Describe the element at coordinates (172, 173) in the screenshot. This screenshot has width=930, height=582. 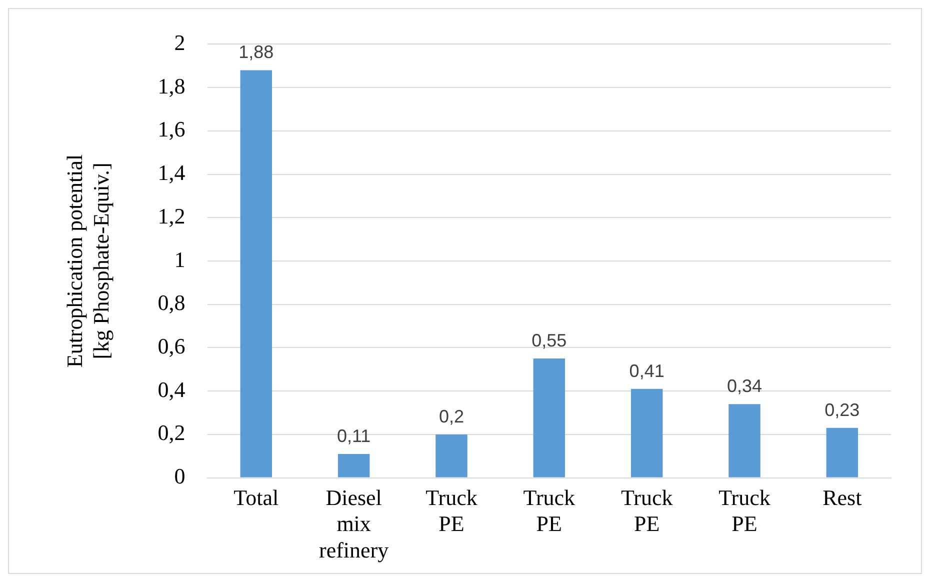
I see `y-tick-label: 1,4` at that location.